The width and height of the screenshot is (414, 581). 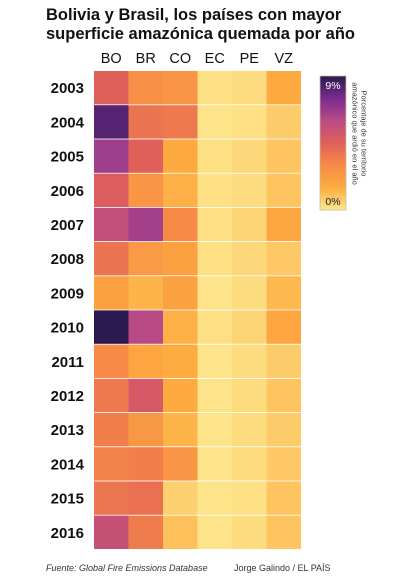 What do you see at coordinates (67, 362) in the screenshot?
I see `row-label-2011: 2011` at bounding box center [67, 362].